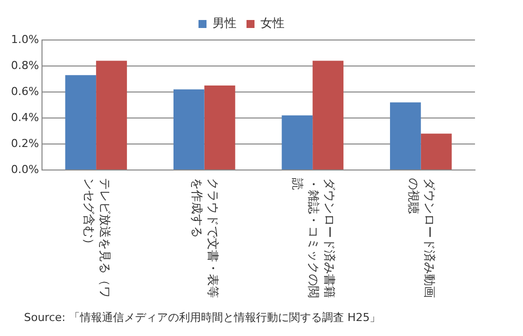  Describe the element at coordinates (24, 143) in the screenshot. I see `y-tick-label: 0.2%` at that location.